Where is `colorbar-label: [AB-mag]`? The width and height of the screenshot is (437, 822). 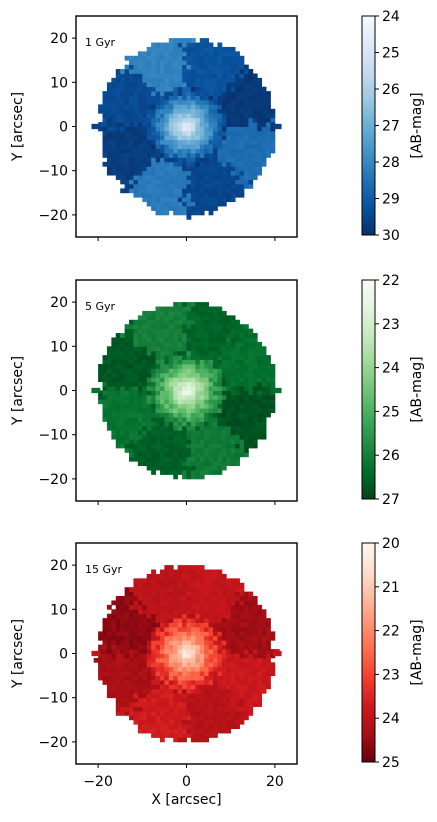 colorbar-label: [AB-mag] is located at coordinates (417, 389).